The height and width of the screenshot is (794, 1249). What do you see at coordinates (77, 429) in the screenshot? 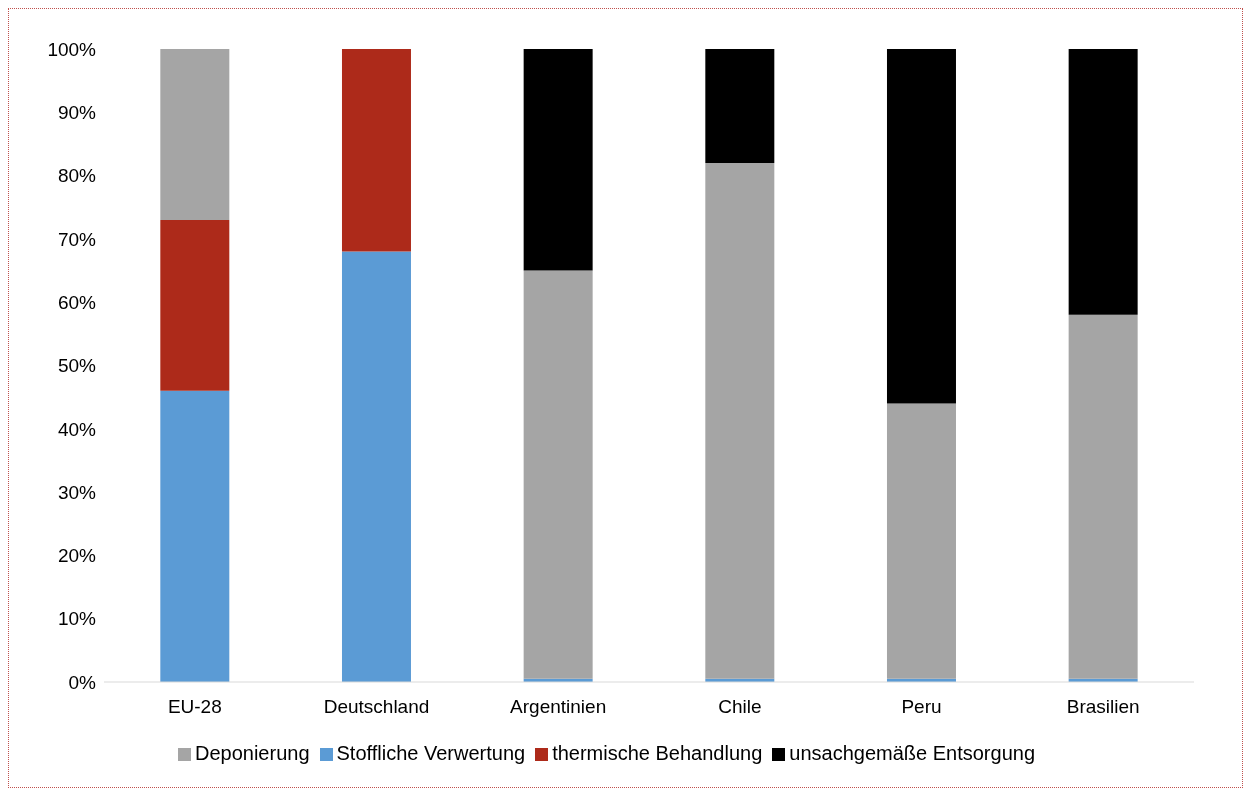
I see `y-tick-label: 40%` at bounding box center [77, 429].